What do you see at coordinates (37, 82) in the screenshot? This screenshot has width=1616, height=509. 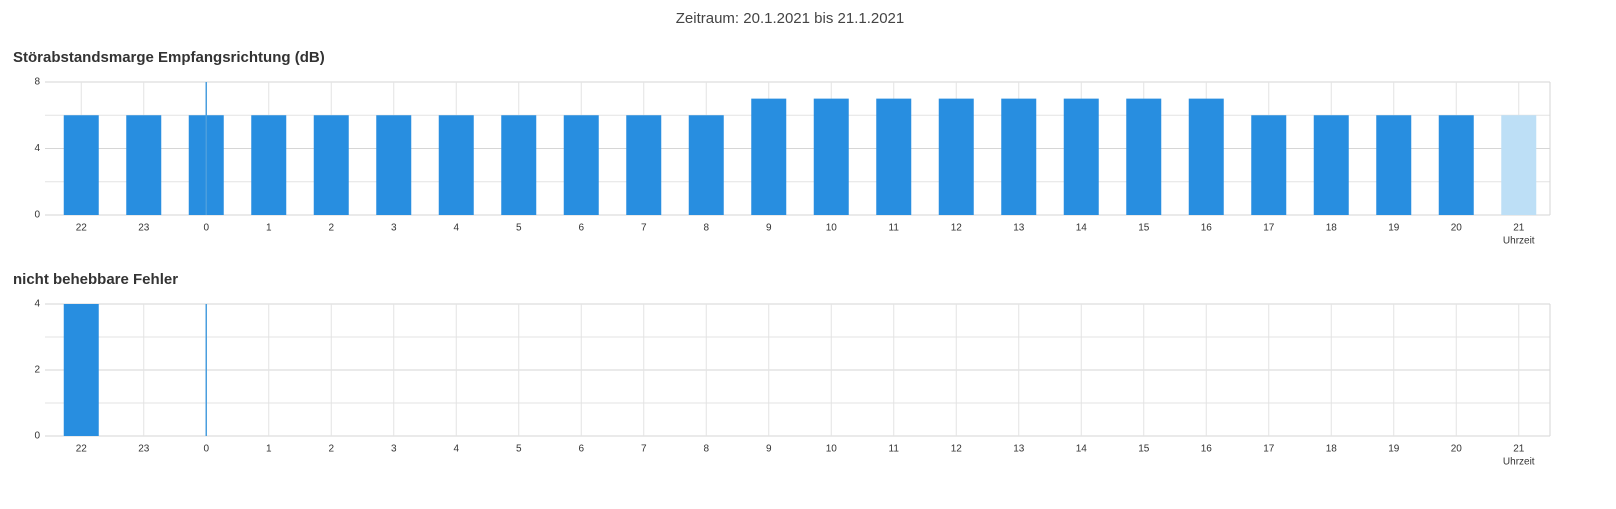 I see `y-tick-label: 8` at bounding box center [37, 82].